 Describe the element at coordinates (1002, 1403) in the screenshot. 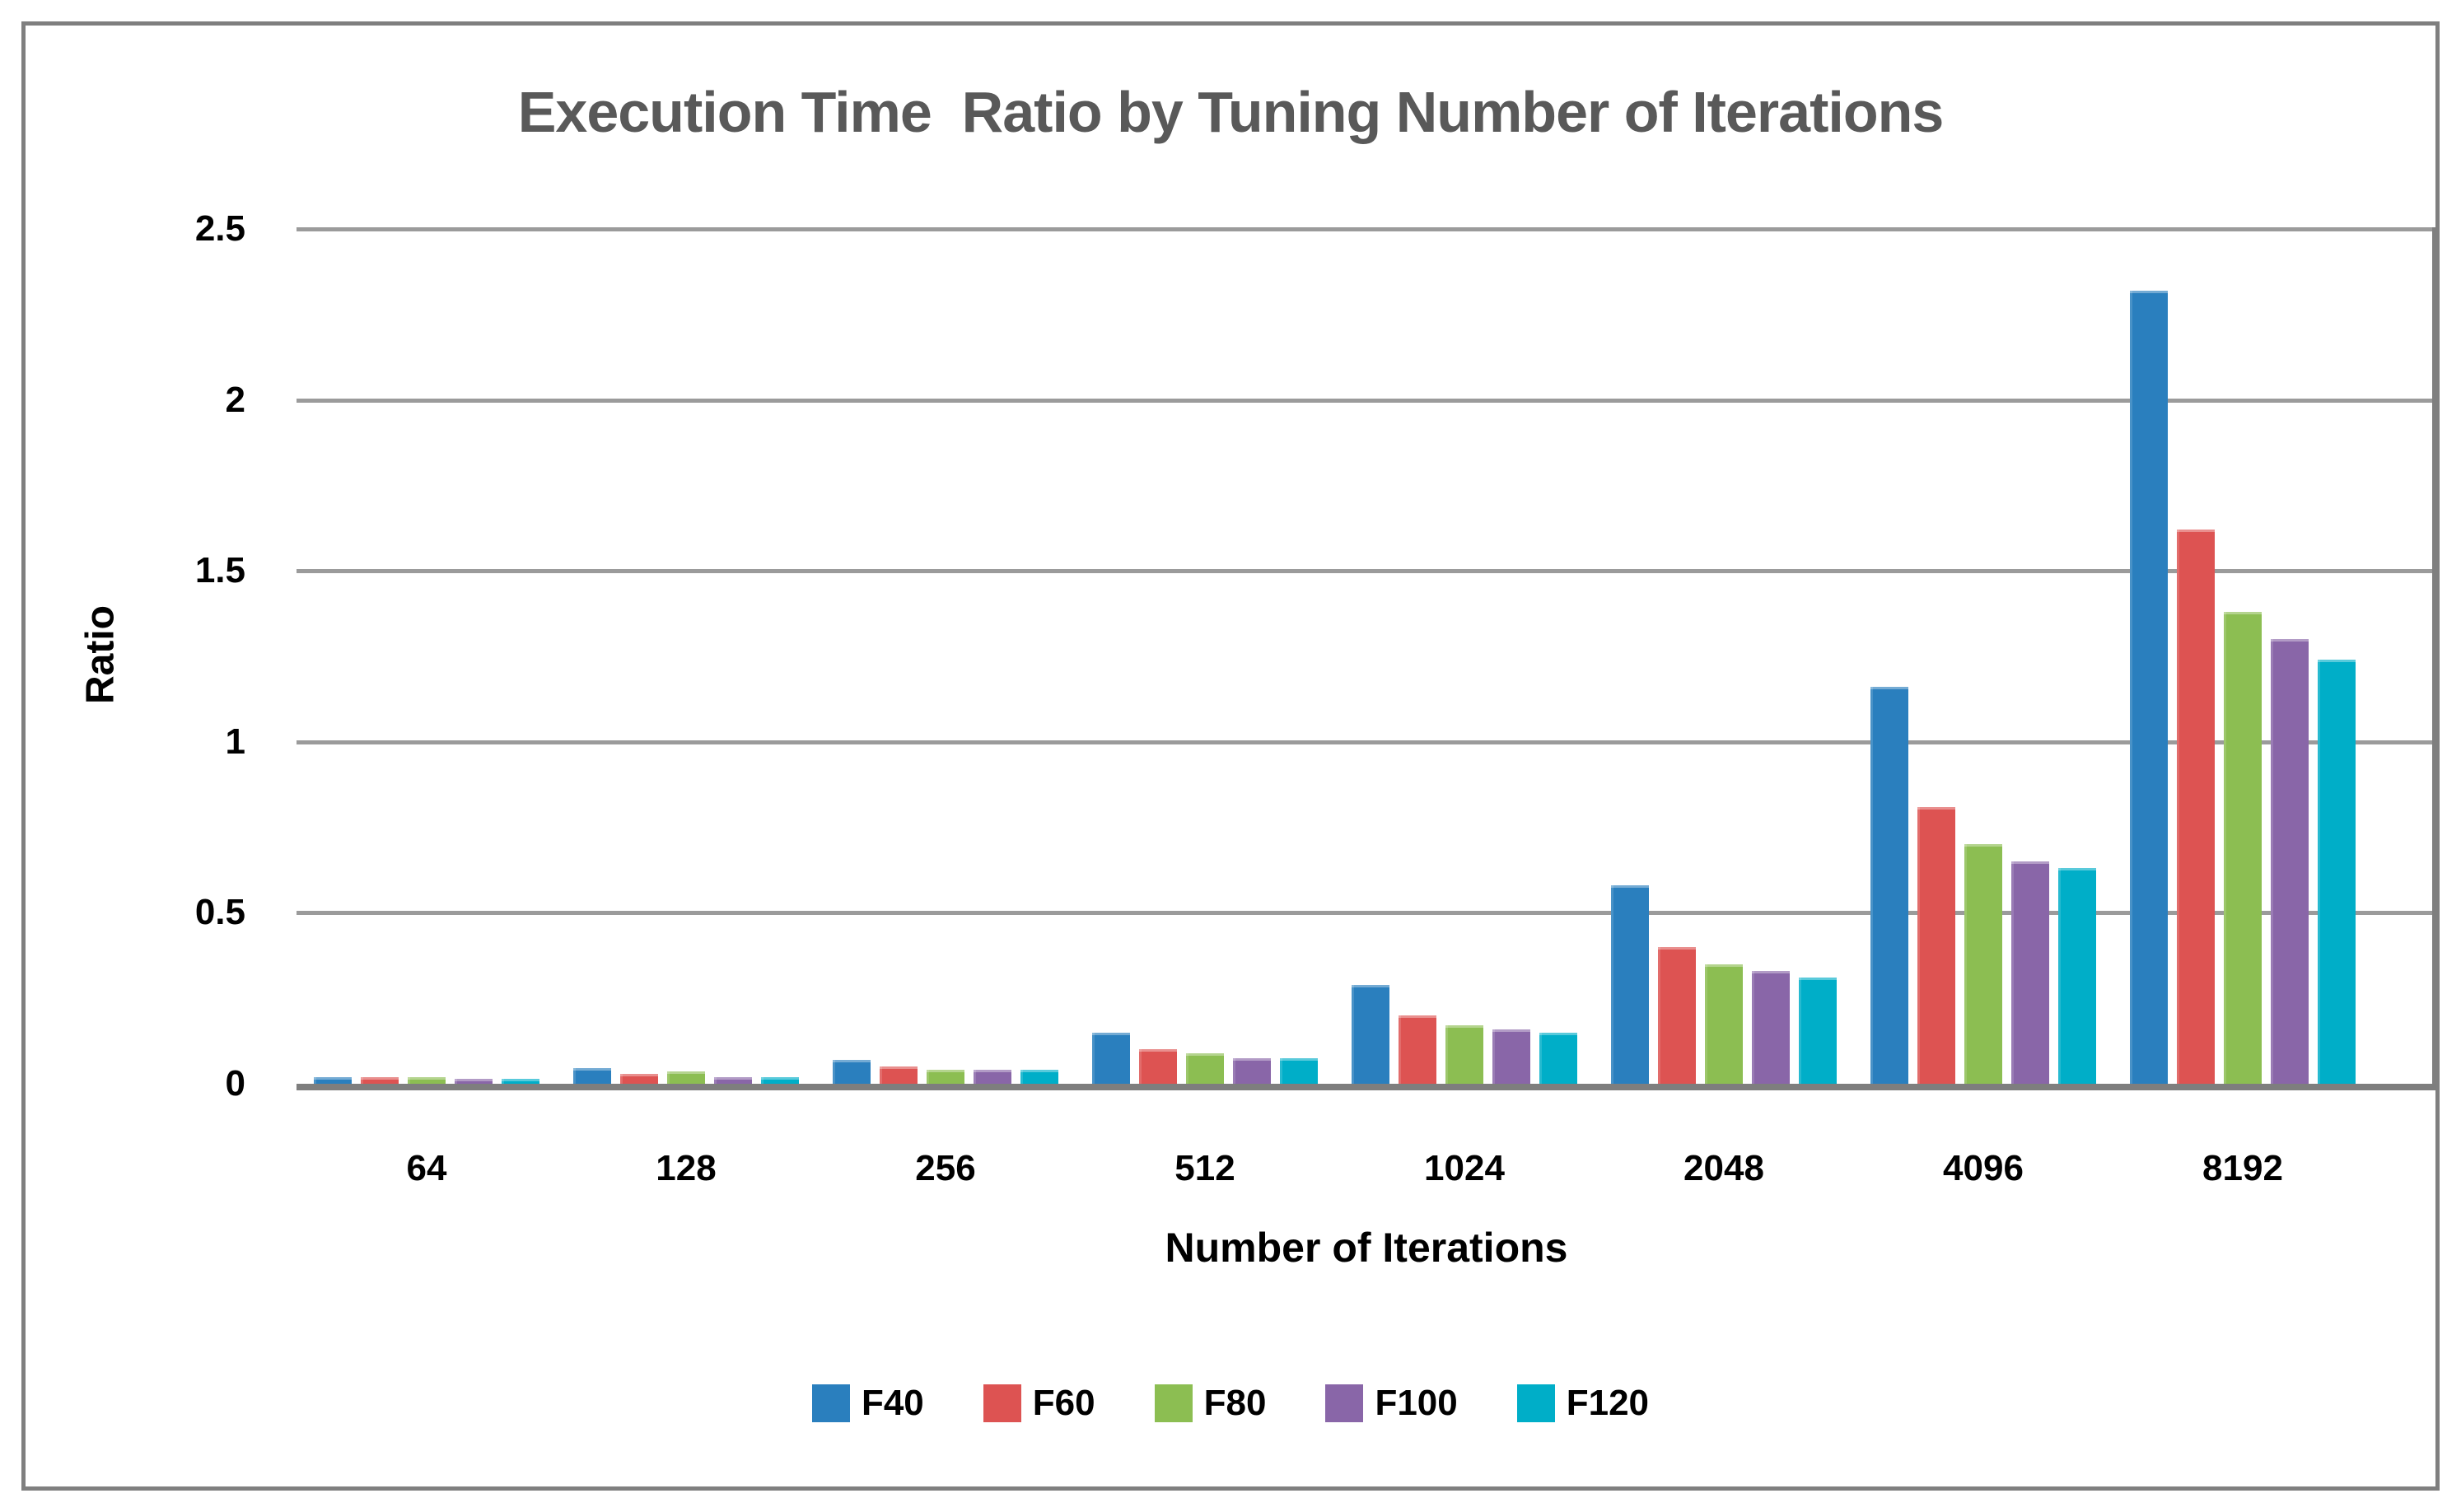

I see `legend-swatch-F60` at that location.